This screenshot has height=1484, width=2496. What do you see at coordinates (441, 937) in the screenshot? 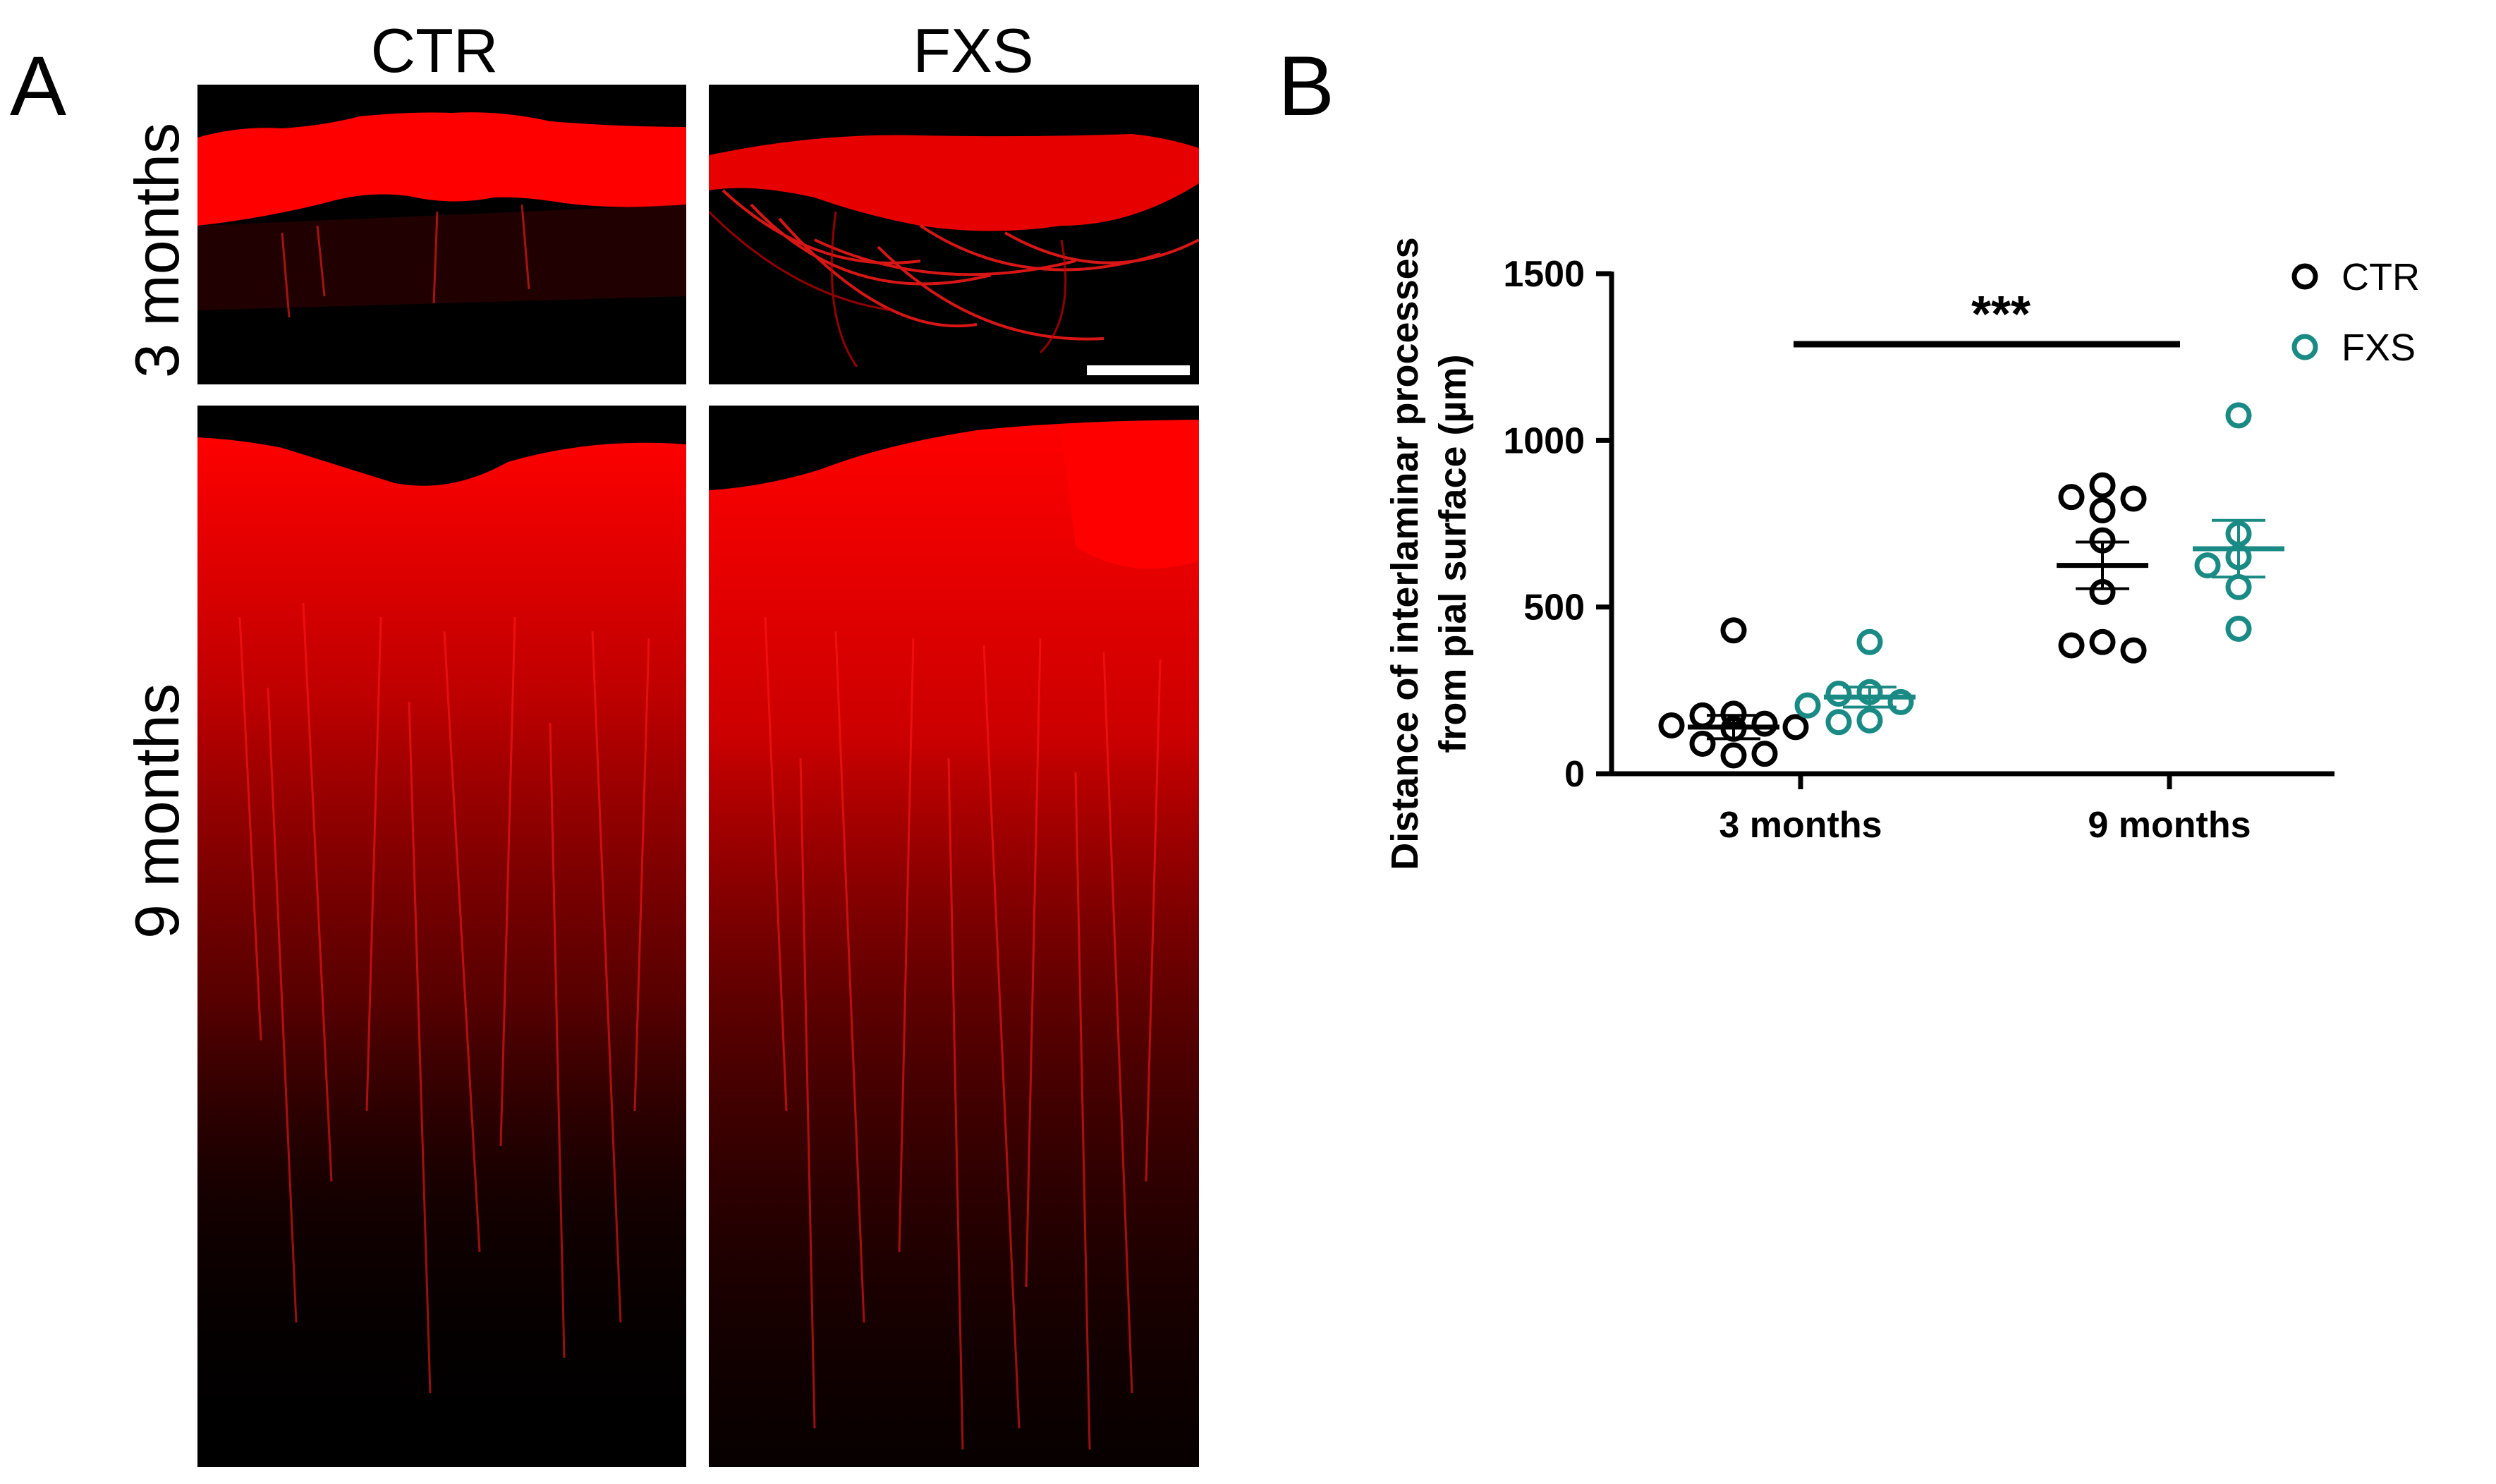
I see `micrograph-ctr-9-months` at bounding box center [441, 937].